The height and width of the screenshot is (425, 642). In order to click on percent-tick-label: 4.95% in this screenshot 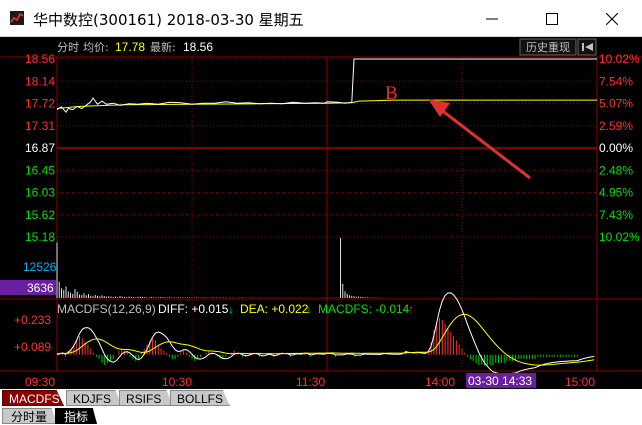, I will do `click(616, 193)`.